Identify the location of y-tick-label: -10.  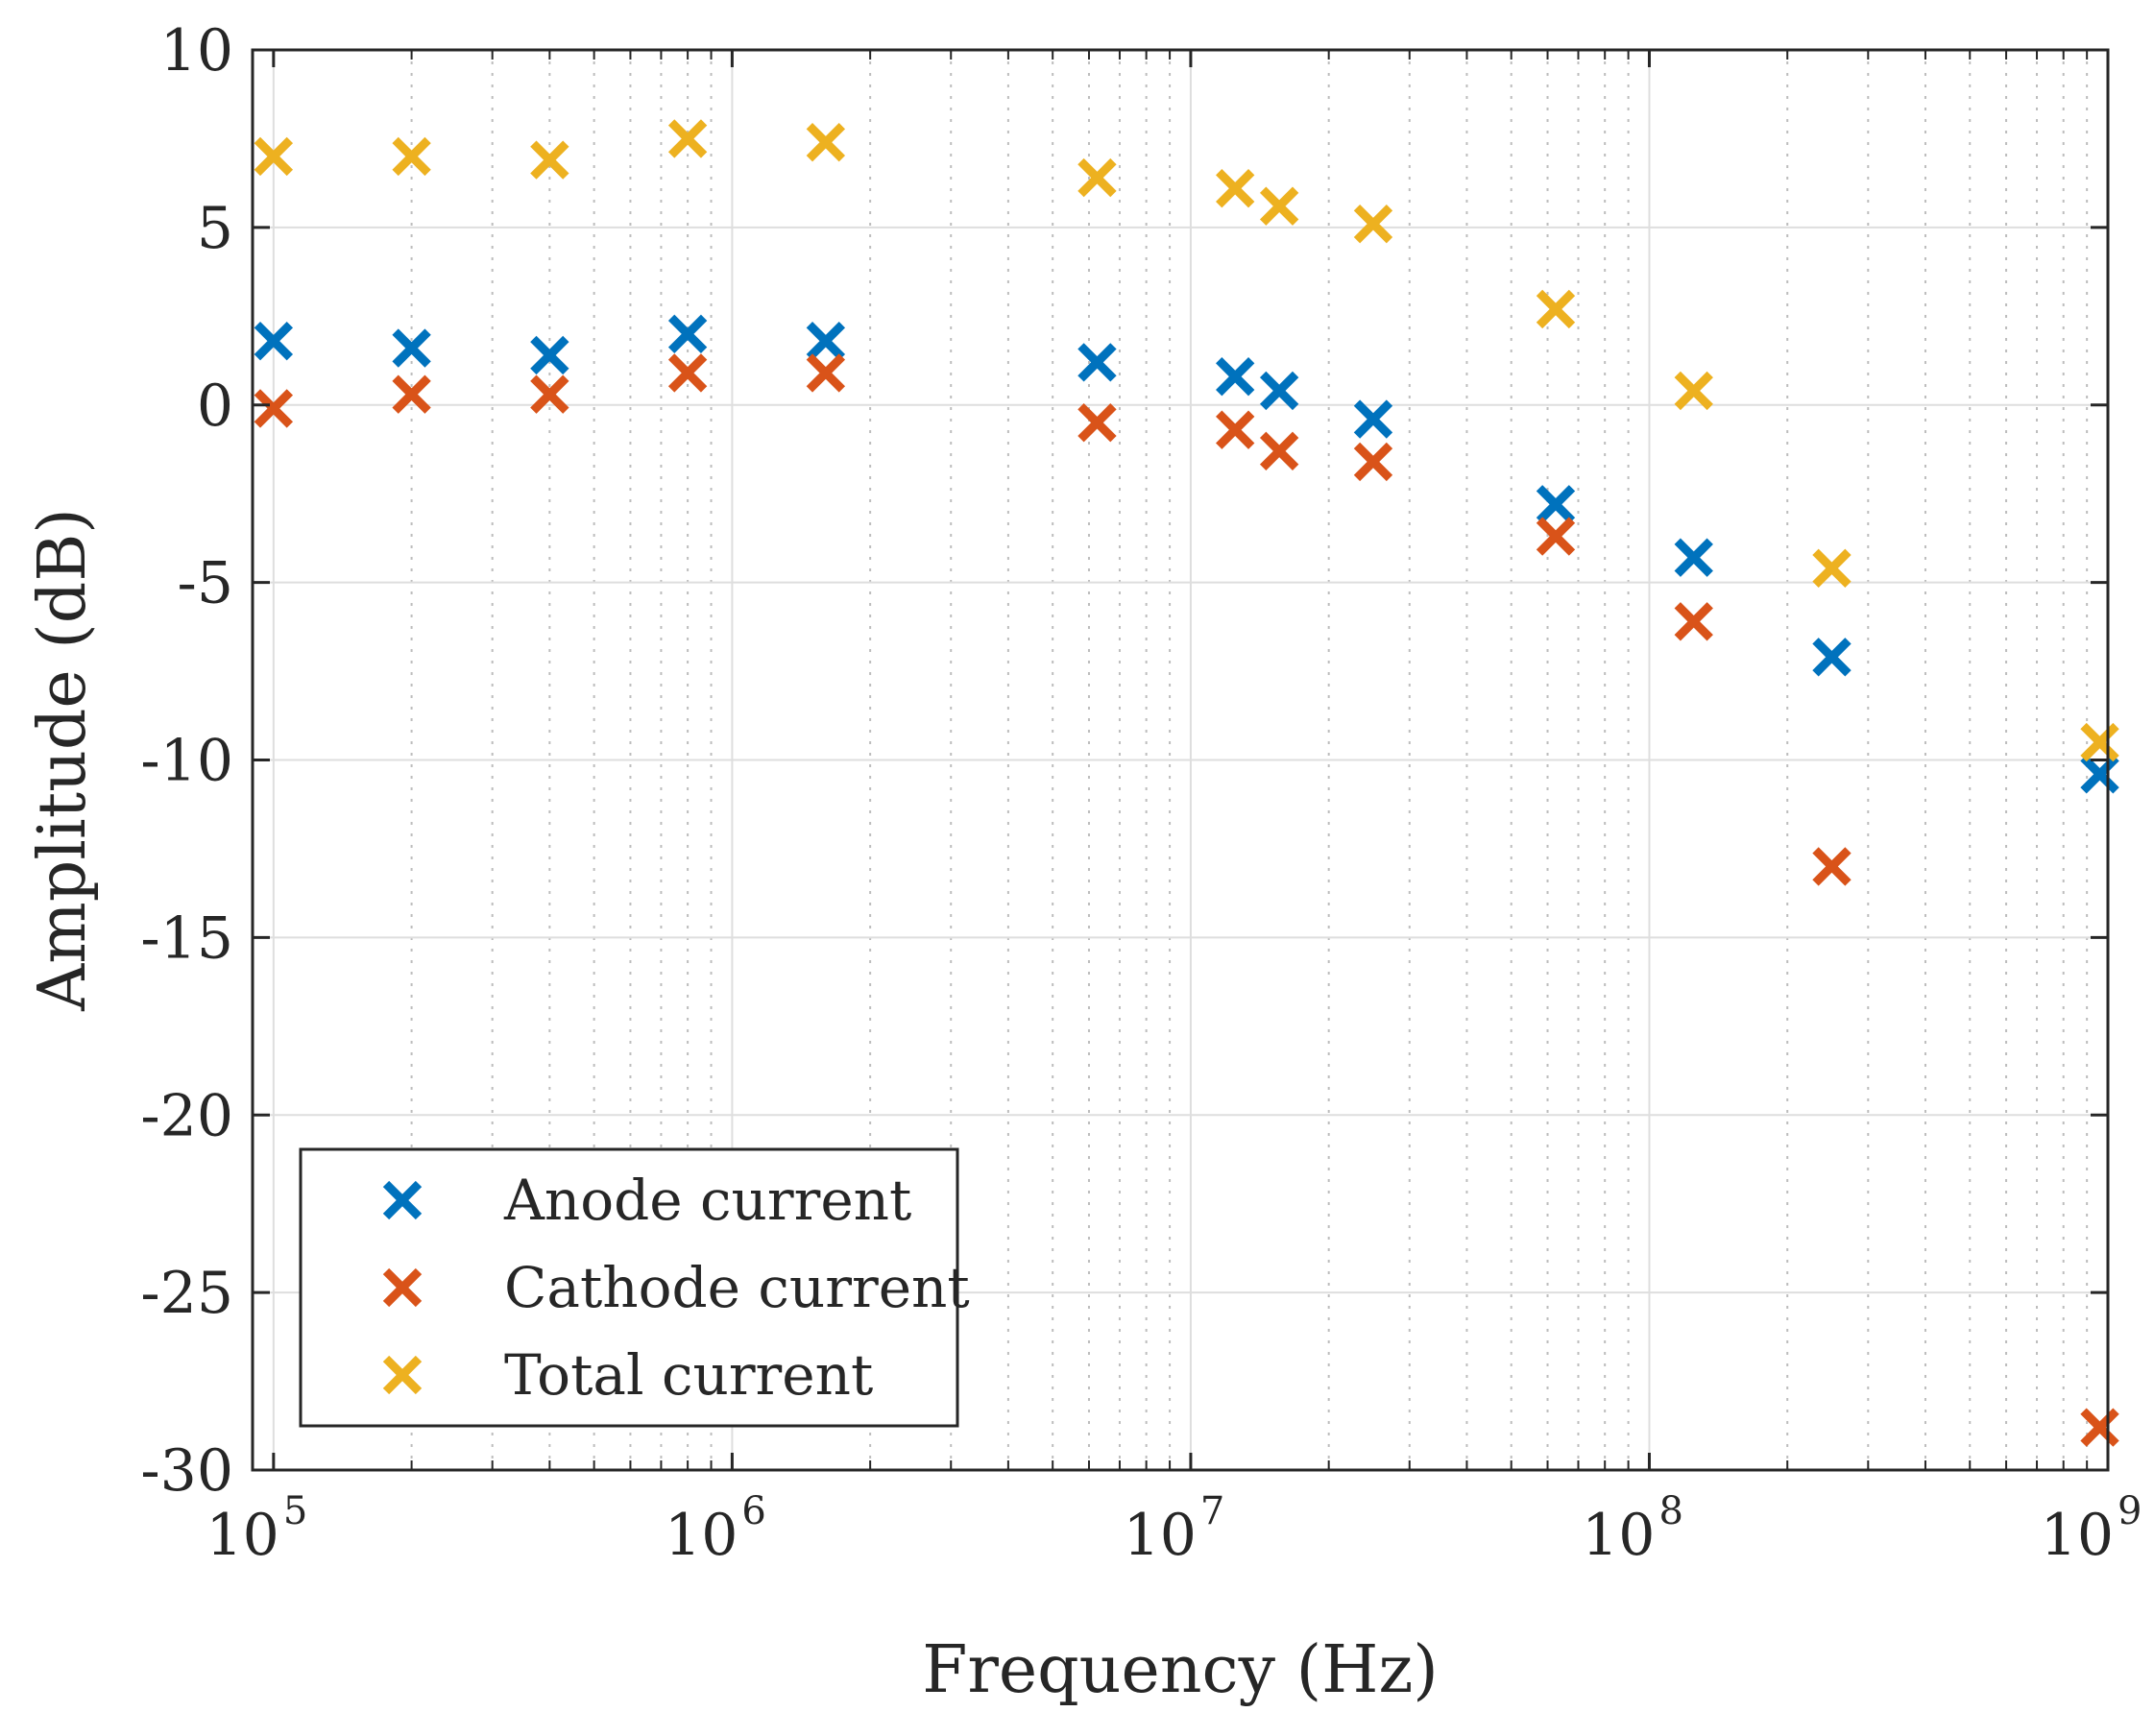
(186, 761).